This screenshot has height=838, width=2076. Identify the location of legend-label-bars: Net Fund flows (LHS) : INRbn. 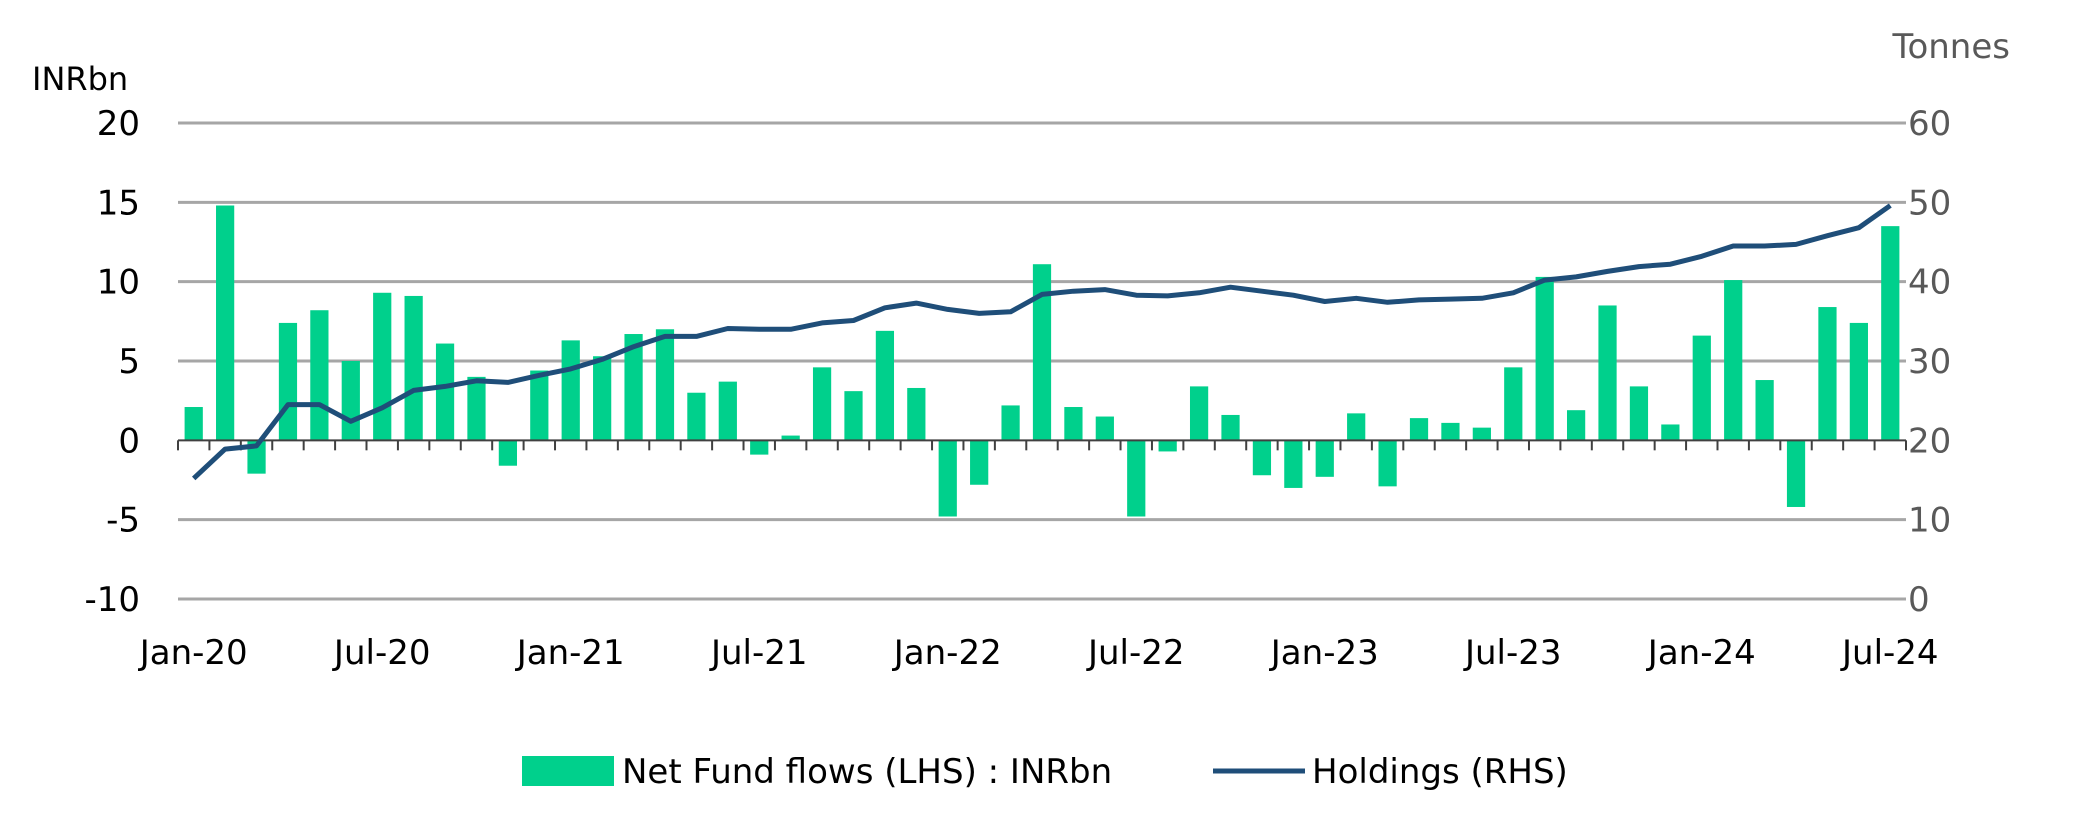
(867, 772).